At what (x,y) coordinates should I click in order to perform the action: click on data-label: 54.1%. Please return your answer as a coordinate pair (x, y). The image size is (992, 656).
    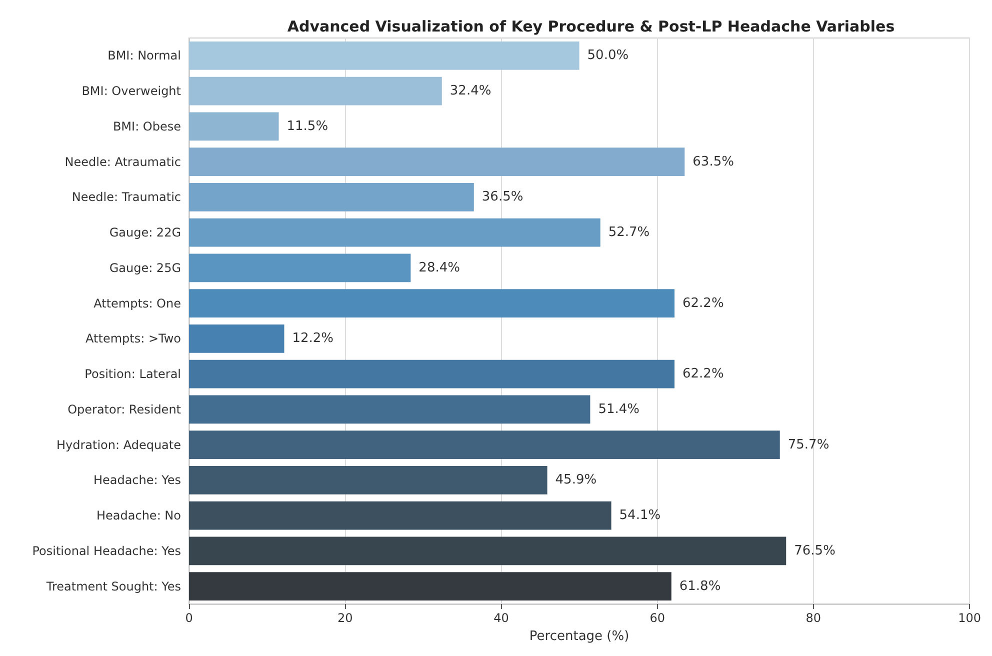
    Looking at the image, I should click on (640, 516).